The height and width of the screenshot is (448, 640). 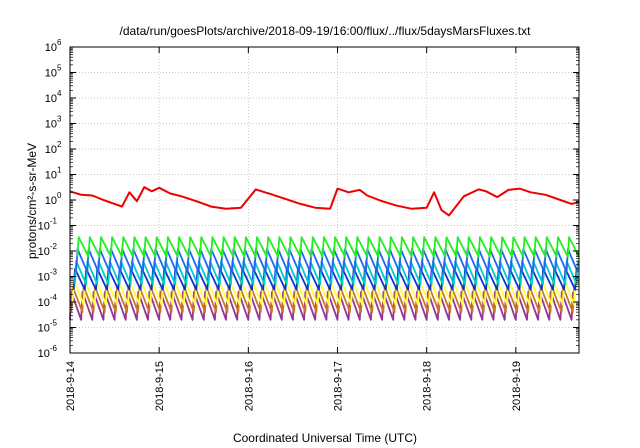 I want to click on x-tick-label: 2018-9-15, so click(x=160, y=386).